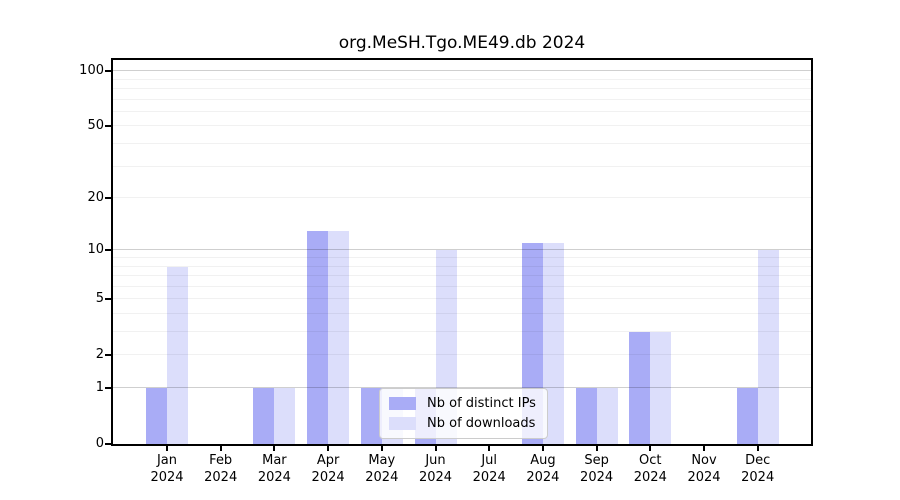 This screenshot has width=900, height=500. Describe the element at coordinates (435, 448) in the screenshot. I see `x-tick-mark-jun` at that location.